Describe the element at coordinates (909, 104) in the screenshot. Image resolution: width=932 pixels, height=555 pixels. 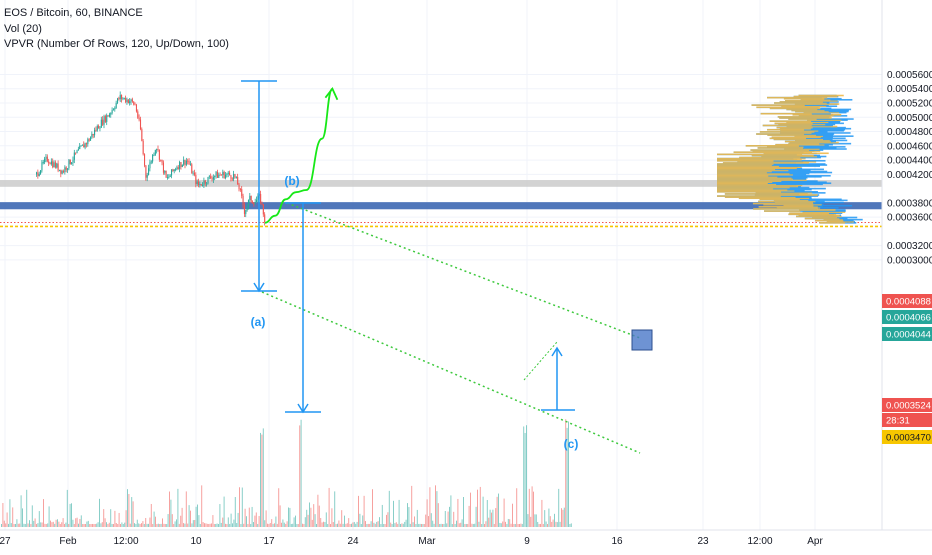
I see `y-tick-label: 0.0005200` at that location.